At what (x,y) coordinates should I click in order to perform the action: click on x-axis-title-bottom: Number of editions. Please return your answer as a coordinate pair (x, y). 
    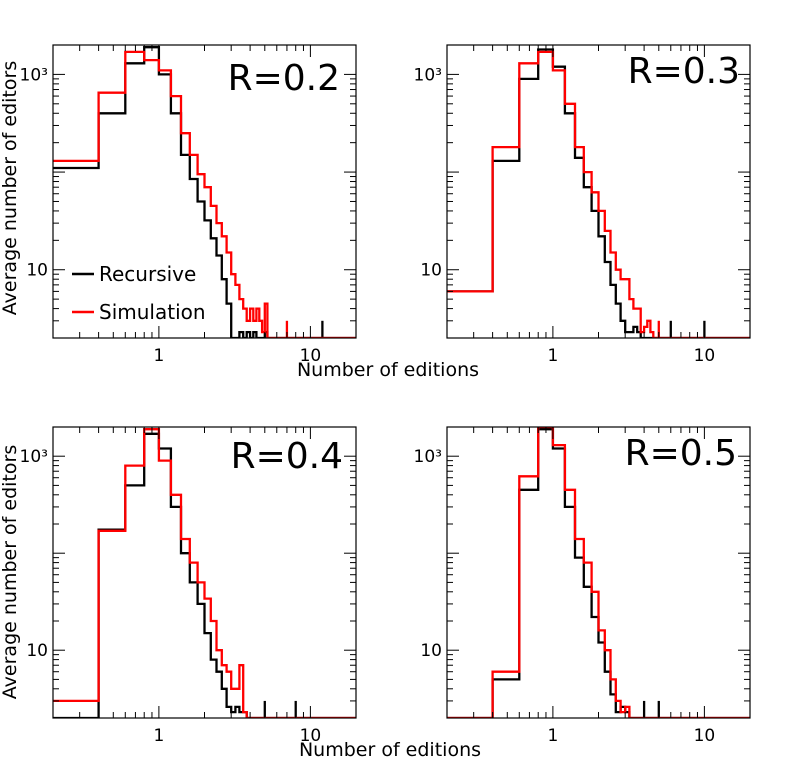
    Looking at the image, I should click on (390, 750).